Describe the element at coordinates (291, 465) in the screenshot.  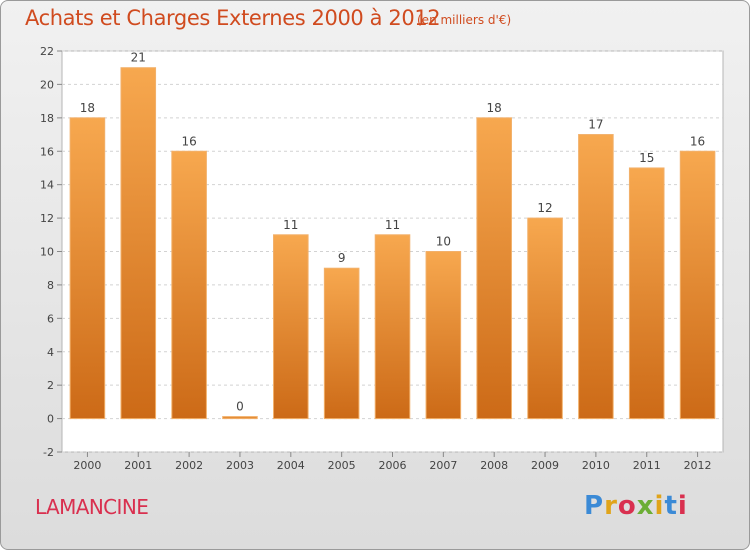
I see `x-tick-label: 2004` at that location.